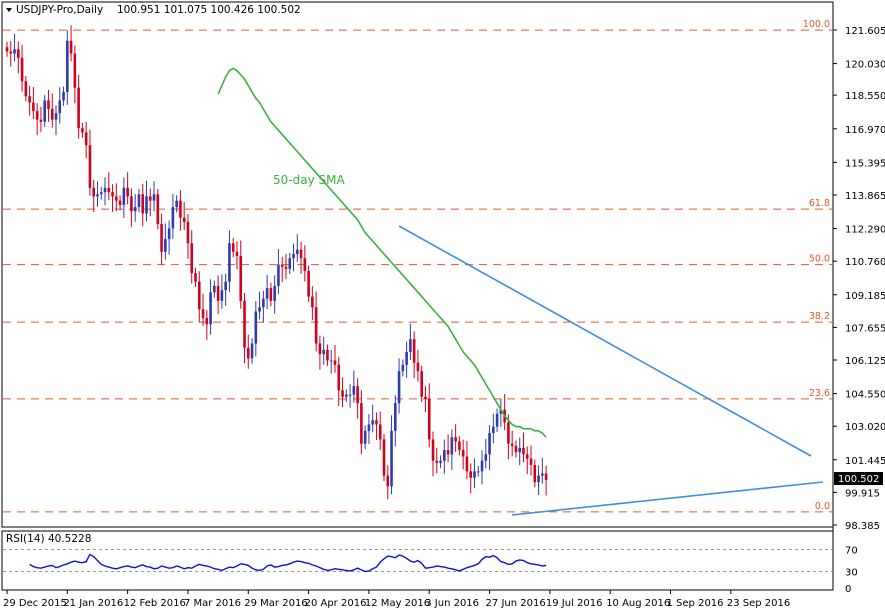 The width and height of the screenshot is (885, 612). What do you see at coordinates (417, 560) in the screenshot?
I see `rsi-level-lines` at bounding box center [417, 560].